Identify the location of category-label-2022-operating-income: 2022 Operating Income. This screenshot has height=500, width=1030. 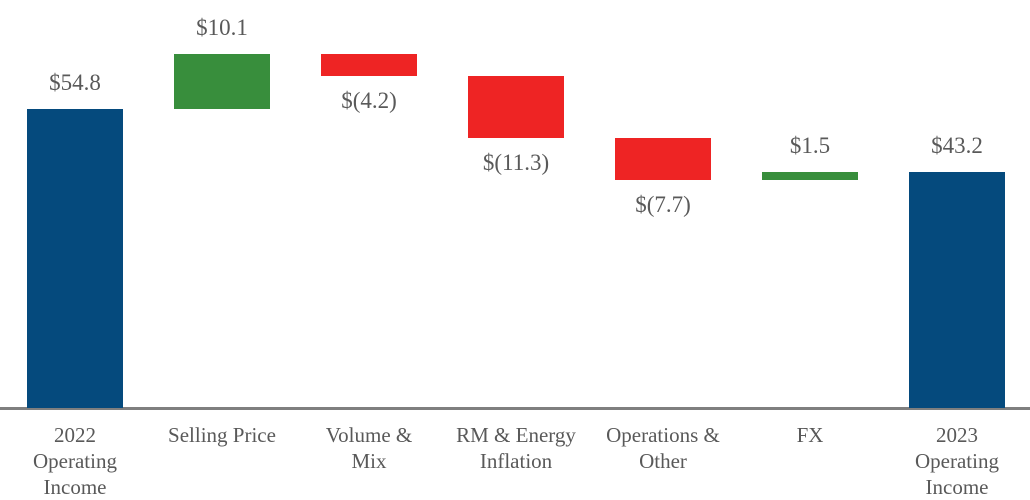
(77, 461).